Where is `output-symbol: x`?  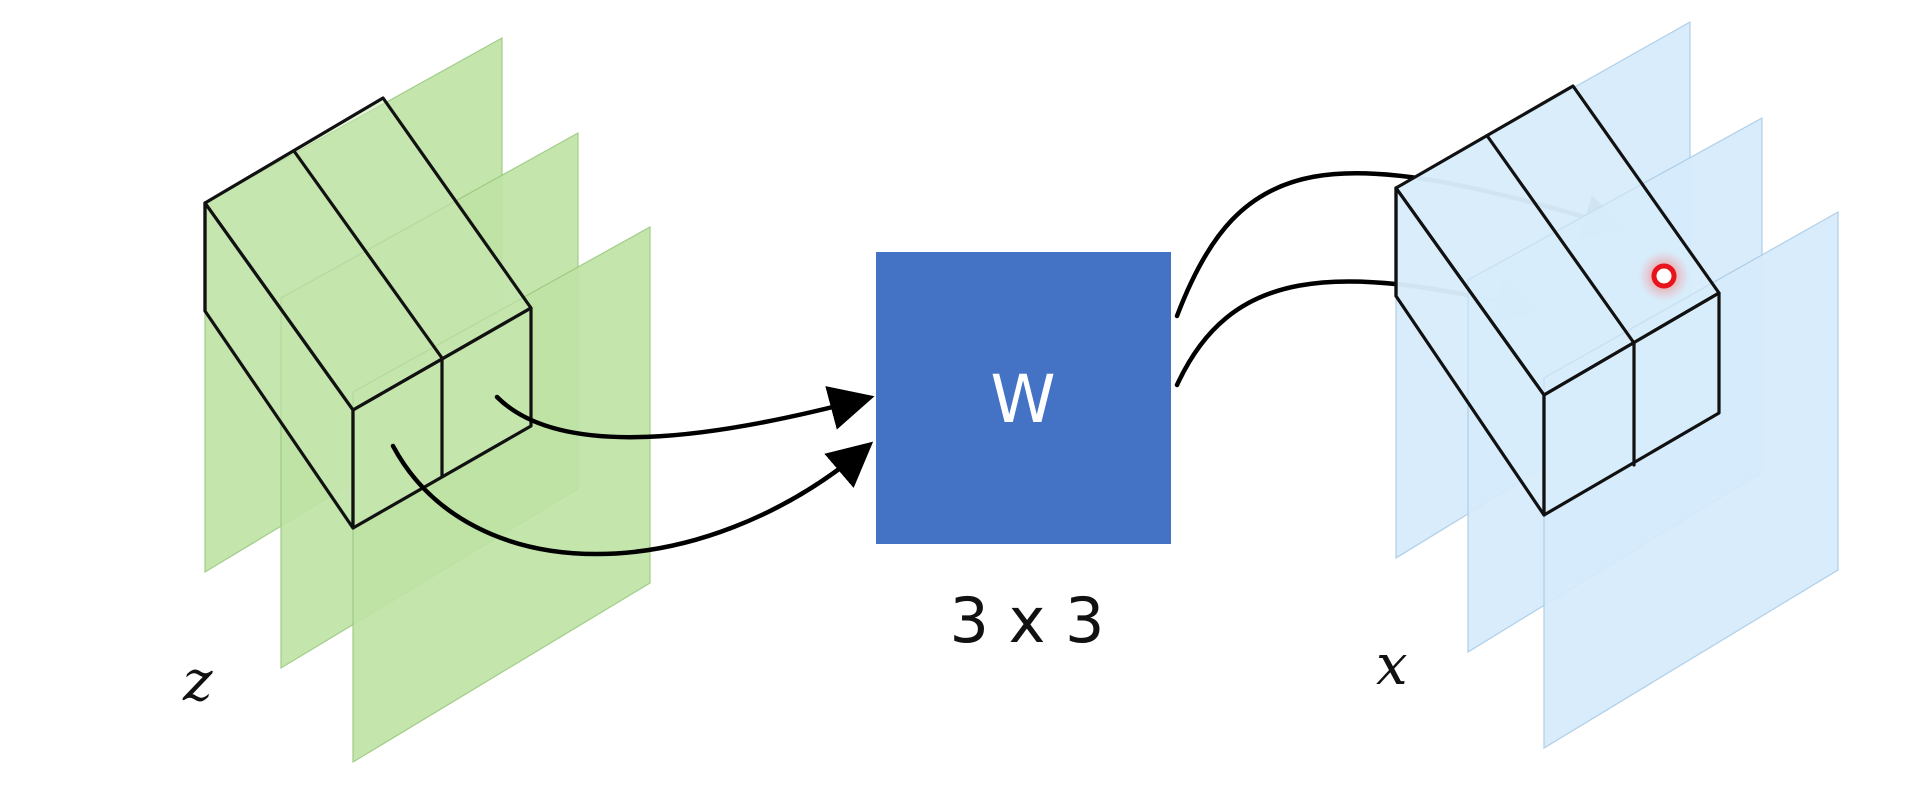 output-symbol: x is located at coordinates (1392, 665).